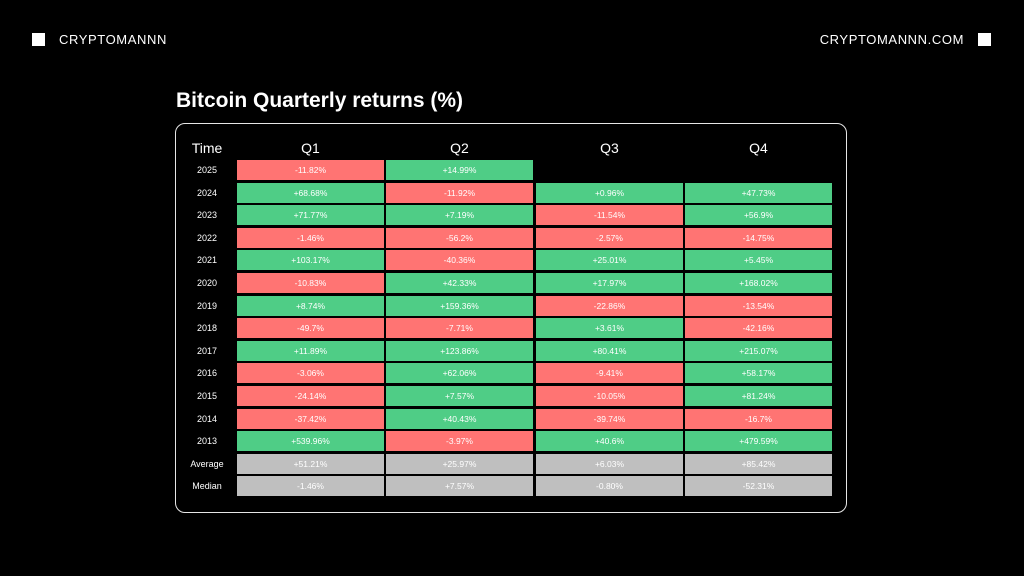 The height and width of the screenshot is (576, 1024). I want to click on table-cell: +17.97%, so click(609, 283).